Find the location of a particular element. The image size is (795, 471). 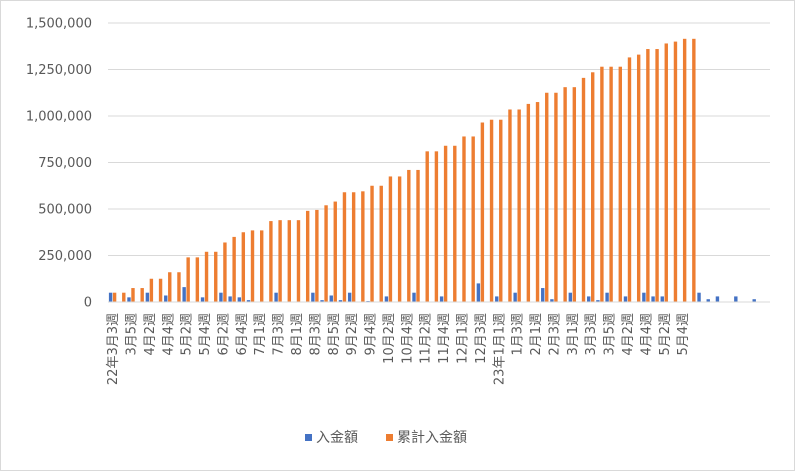

x-tick-label: 10月4週 is located at coordinates (407, 338).